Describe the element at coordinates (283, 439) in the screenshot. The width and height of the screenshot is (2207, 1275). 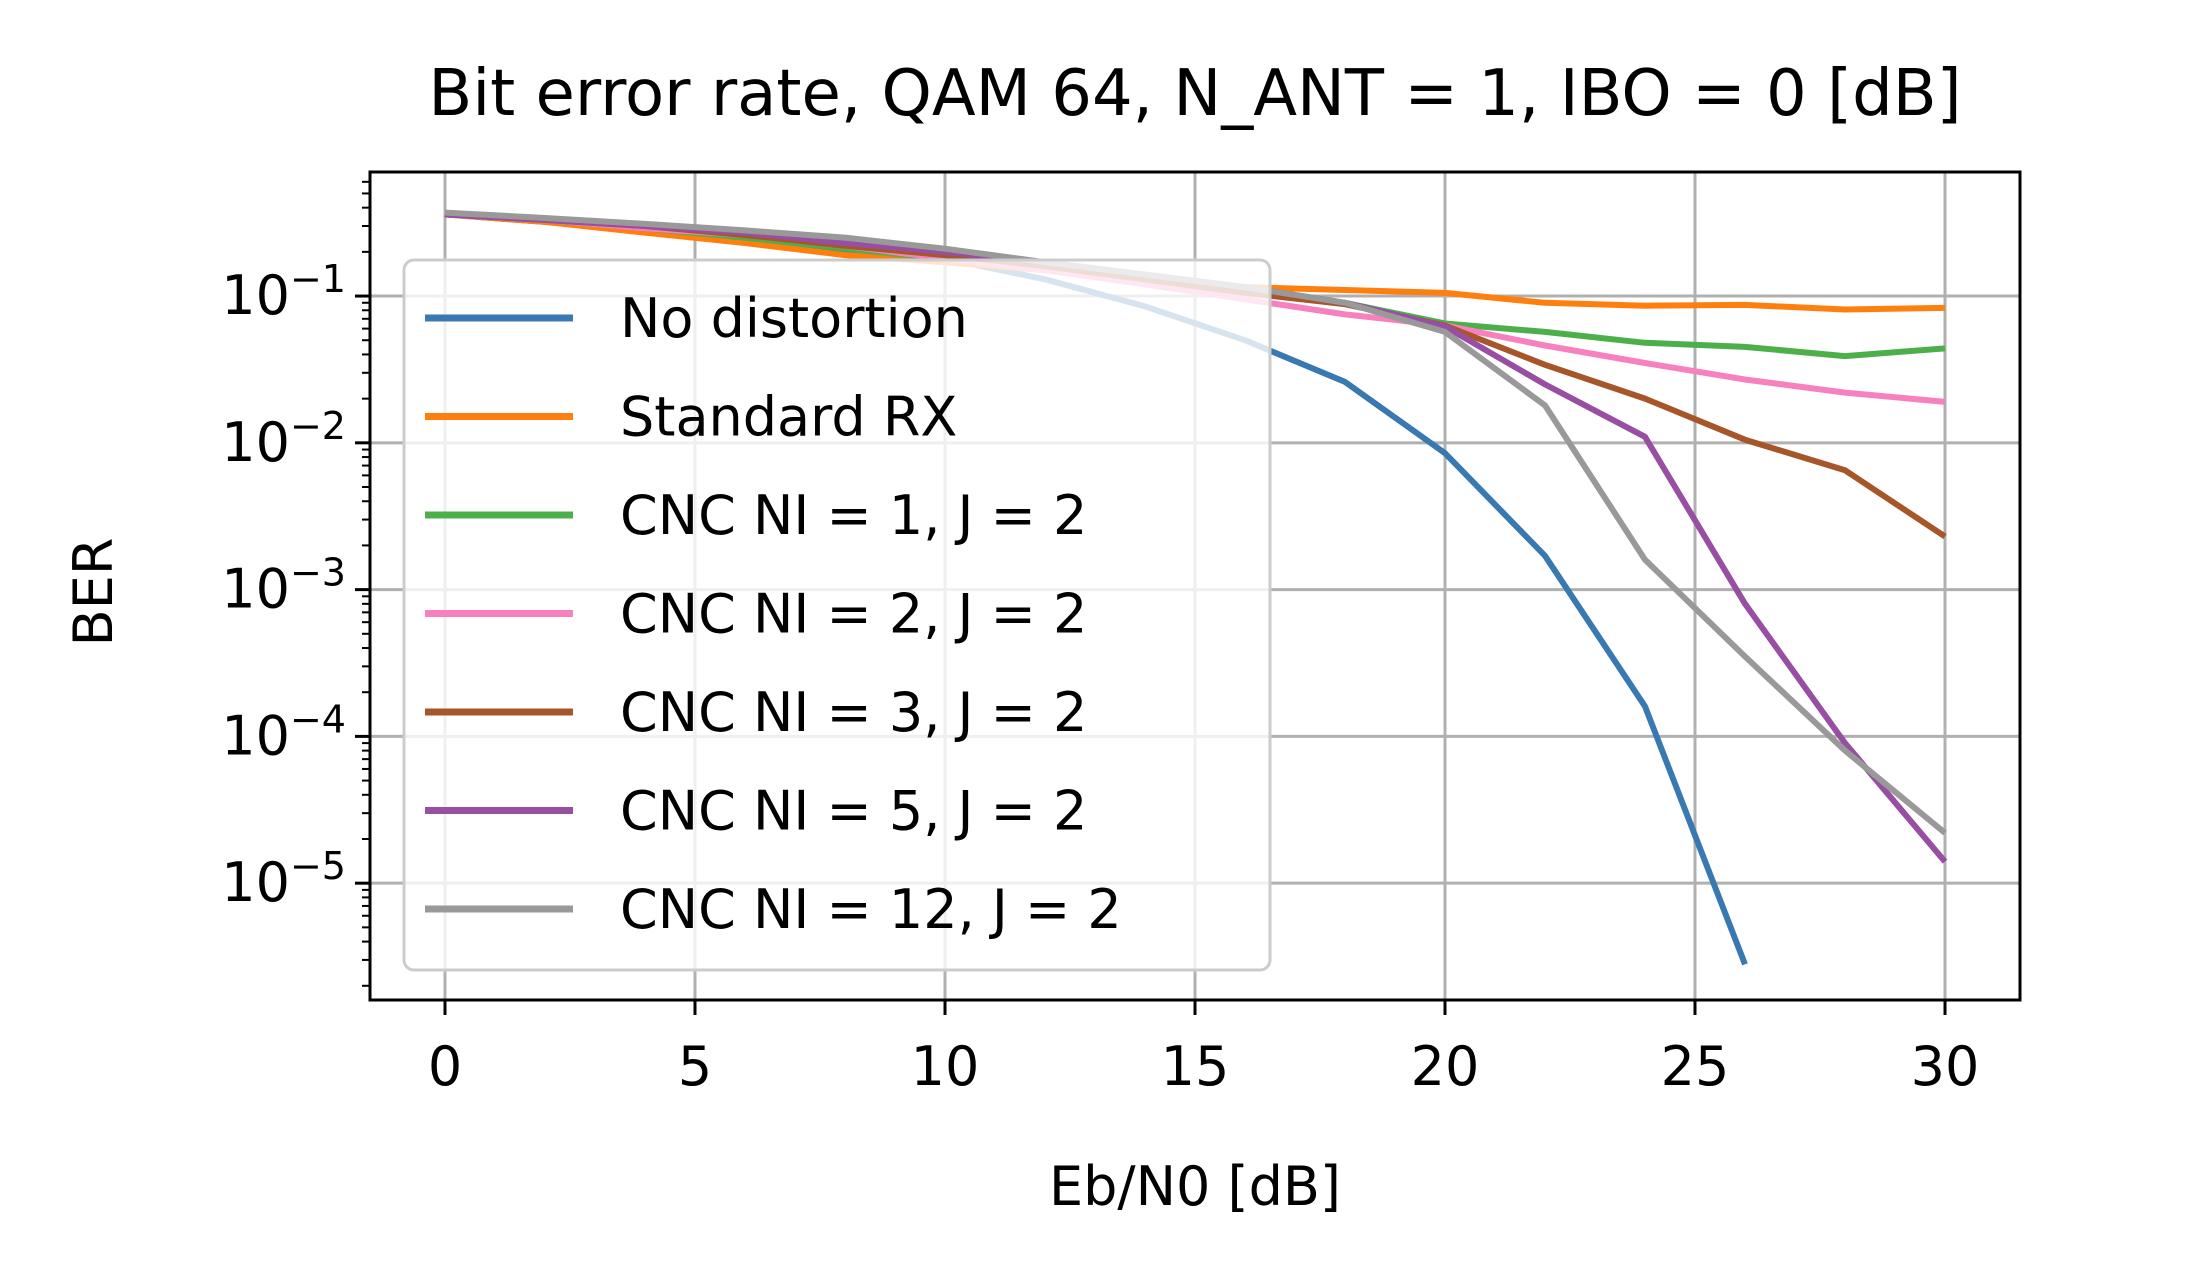
I see `y-tick-label: 10⁻²` at that location.